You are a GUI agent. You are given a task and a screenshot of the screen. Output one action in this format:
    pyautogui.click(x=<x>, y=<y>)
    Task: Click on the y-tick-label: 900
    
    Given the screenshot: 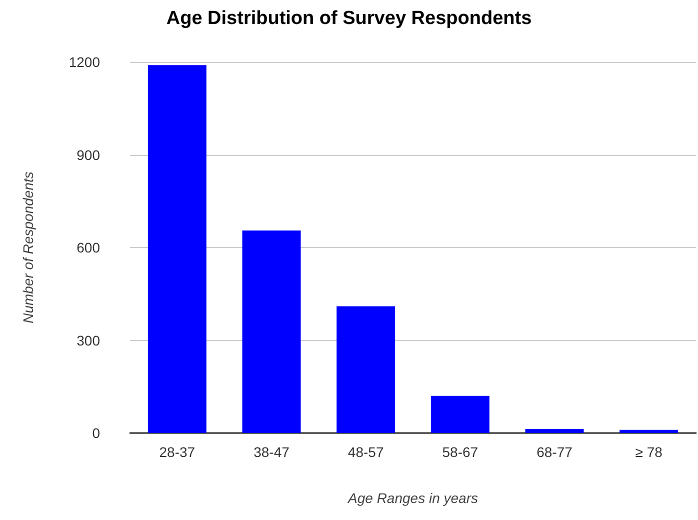 What is the action you would take?
    pyautogui.click(x=88, y=154)
    